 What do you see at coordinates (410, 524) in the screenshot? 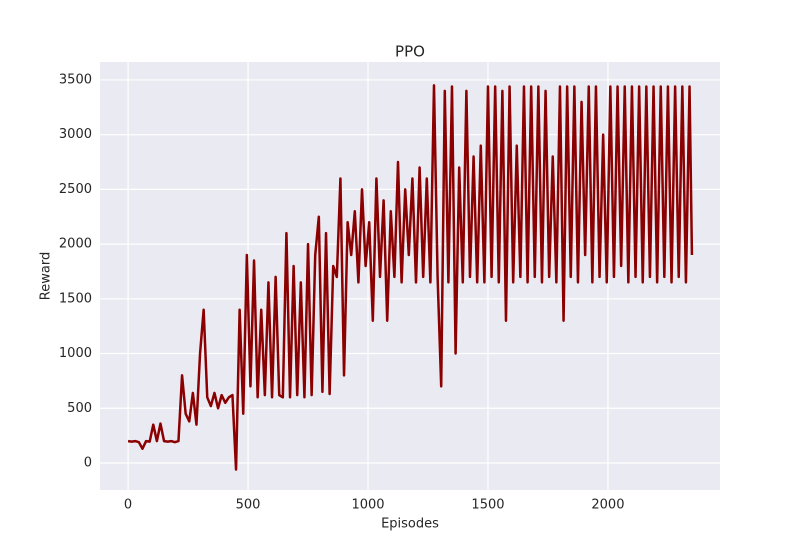
I see `x-axis-label: Episodes` at bounding box center [410, 524].